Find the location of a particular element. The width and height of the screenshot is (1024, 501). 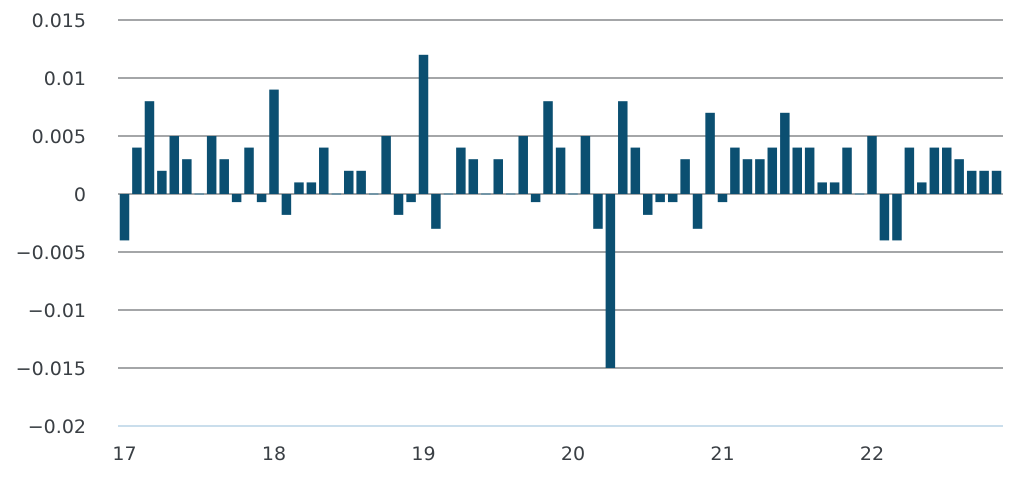

x-tick-label: 18 is located at coordinates (274, 454).